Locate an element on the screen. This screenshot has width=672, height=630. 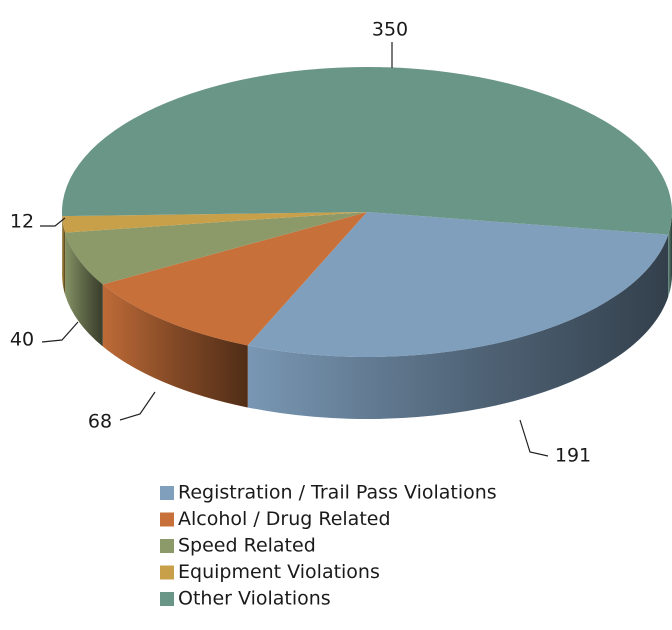
value-label: 12 is located at coordinates (22, 222).